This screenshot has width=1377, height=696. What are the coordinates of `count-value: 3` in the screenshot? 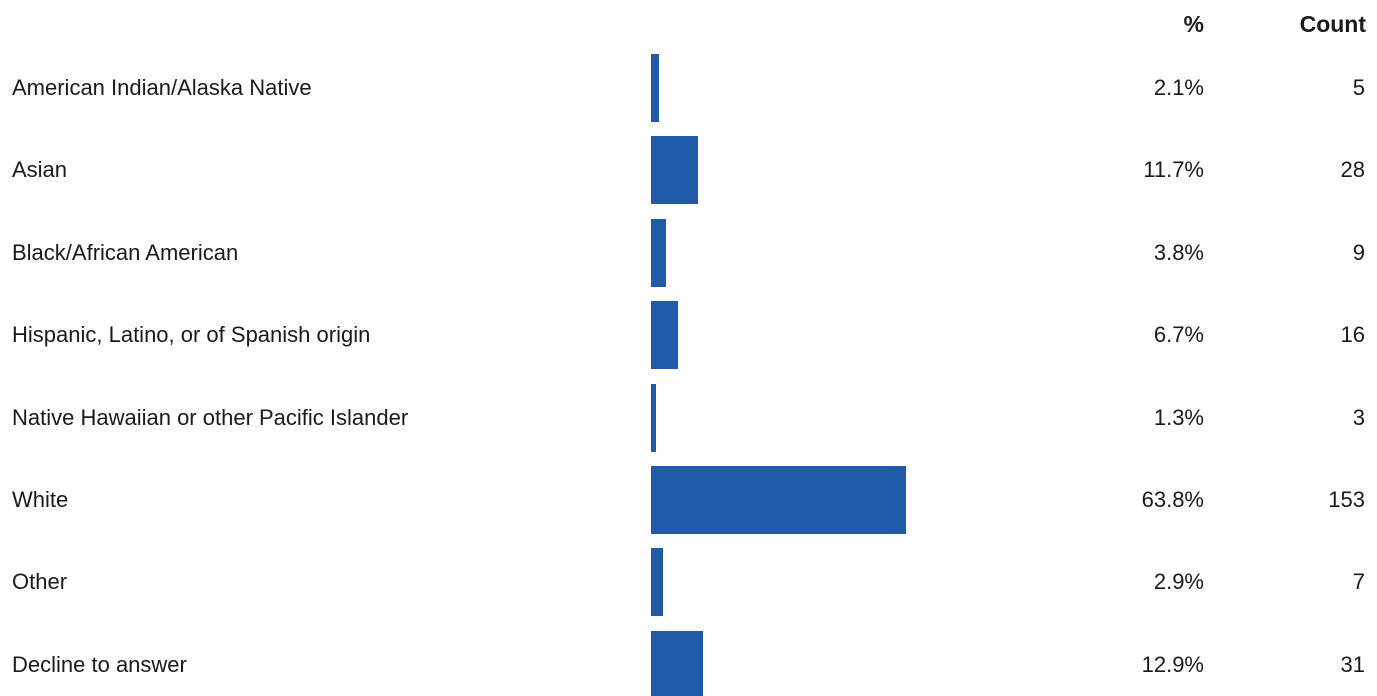 It's located at (1358, 417).